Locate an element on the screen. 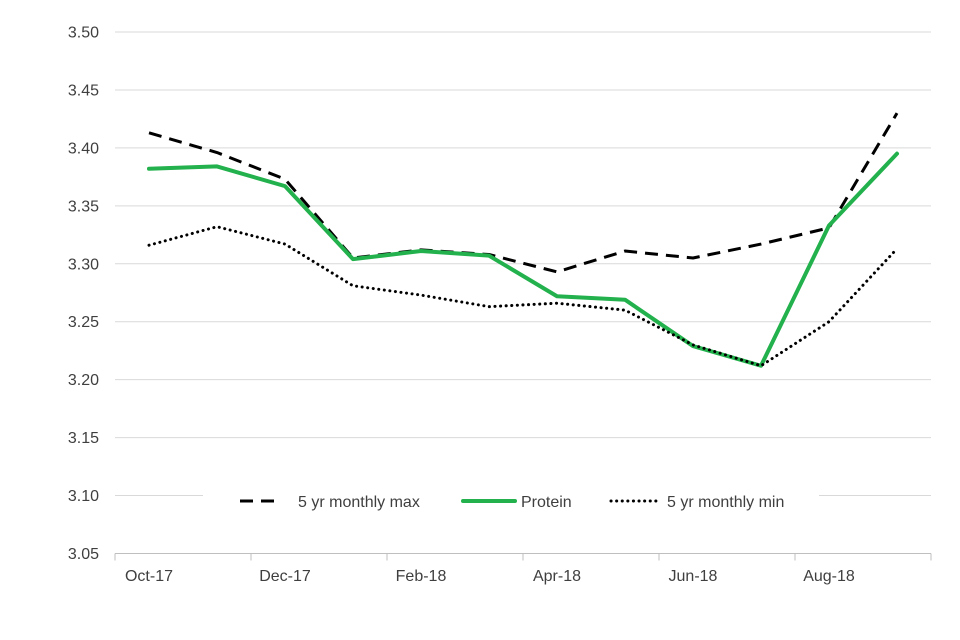 The height and width of the screenshot is (640, 960). legend-label: Protein is located at coordinates (546, 502).